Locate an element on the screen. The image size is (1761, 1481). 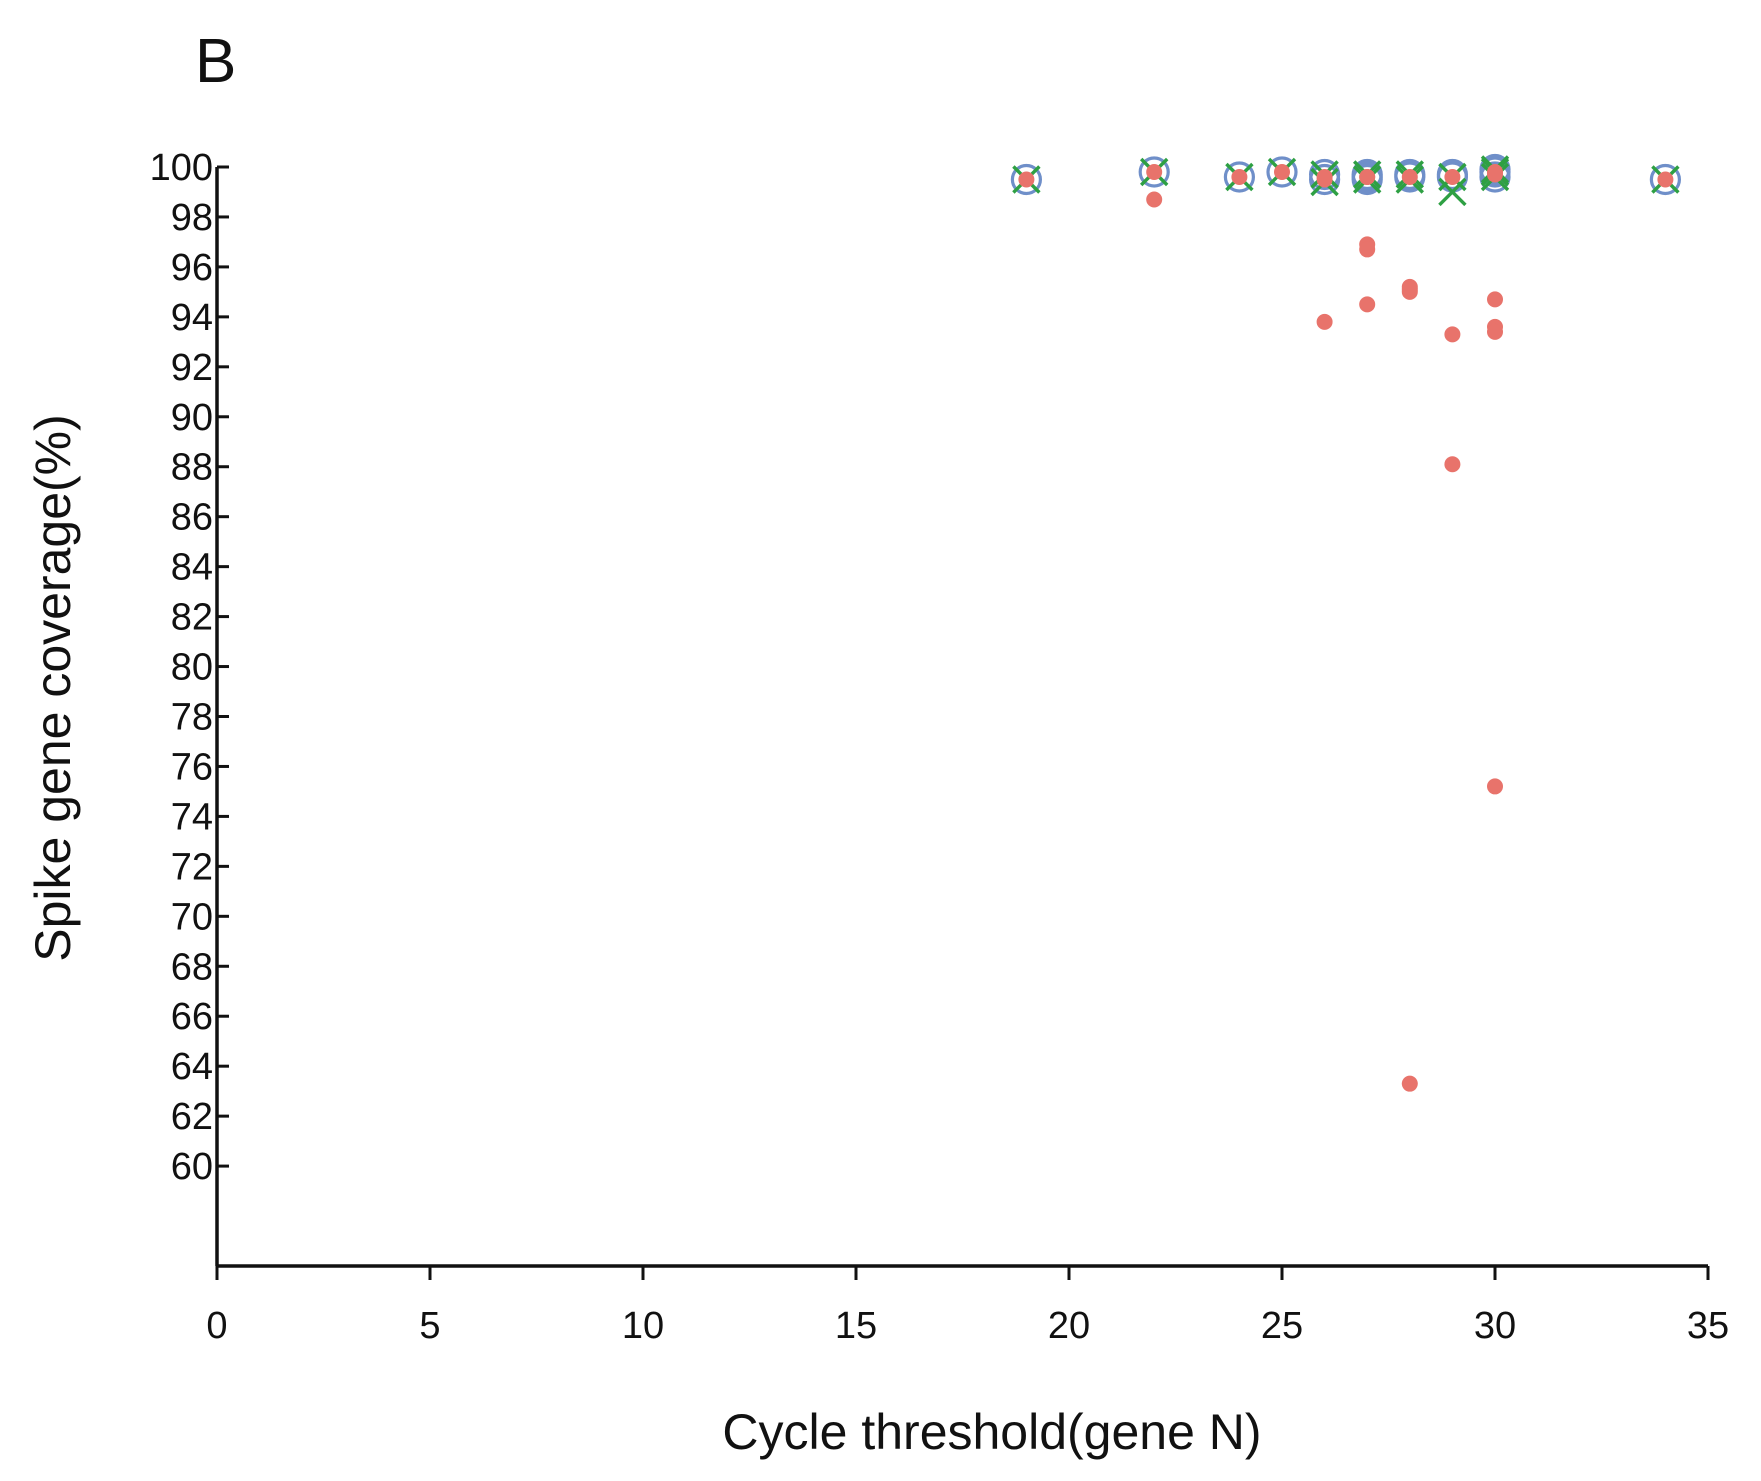
y-tick-label: 60 is located at coordinates (192, 1167).